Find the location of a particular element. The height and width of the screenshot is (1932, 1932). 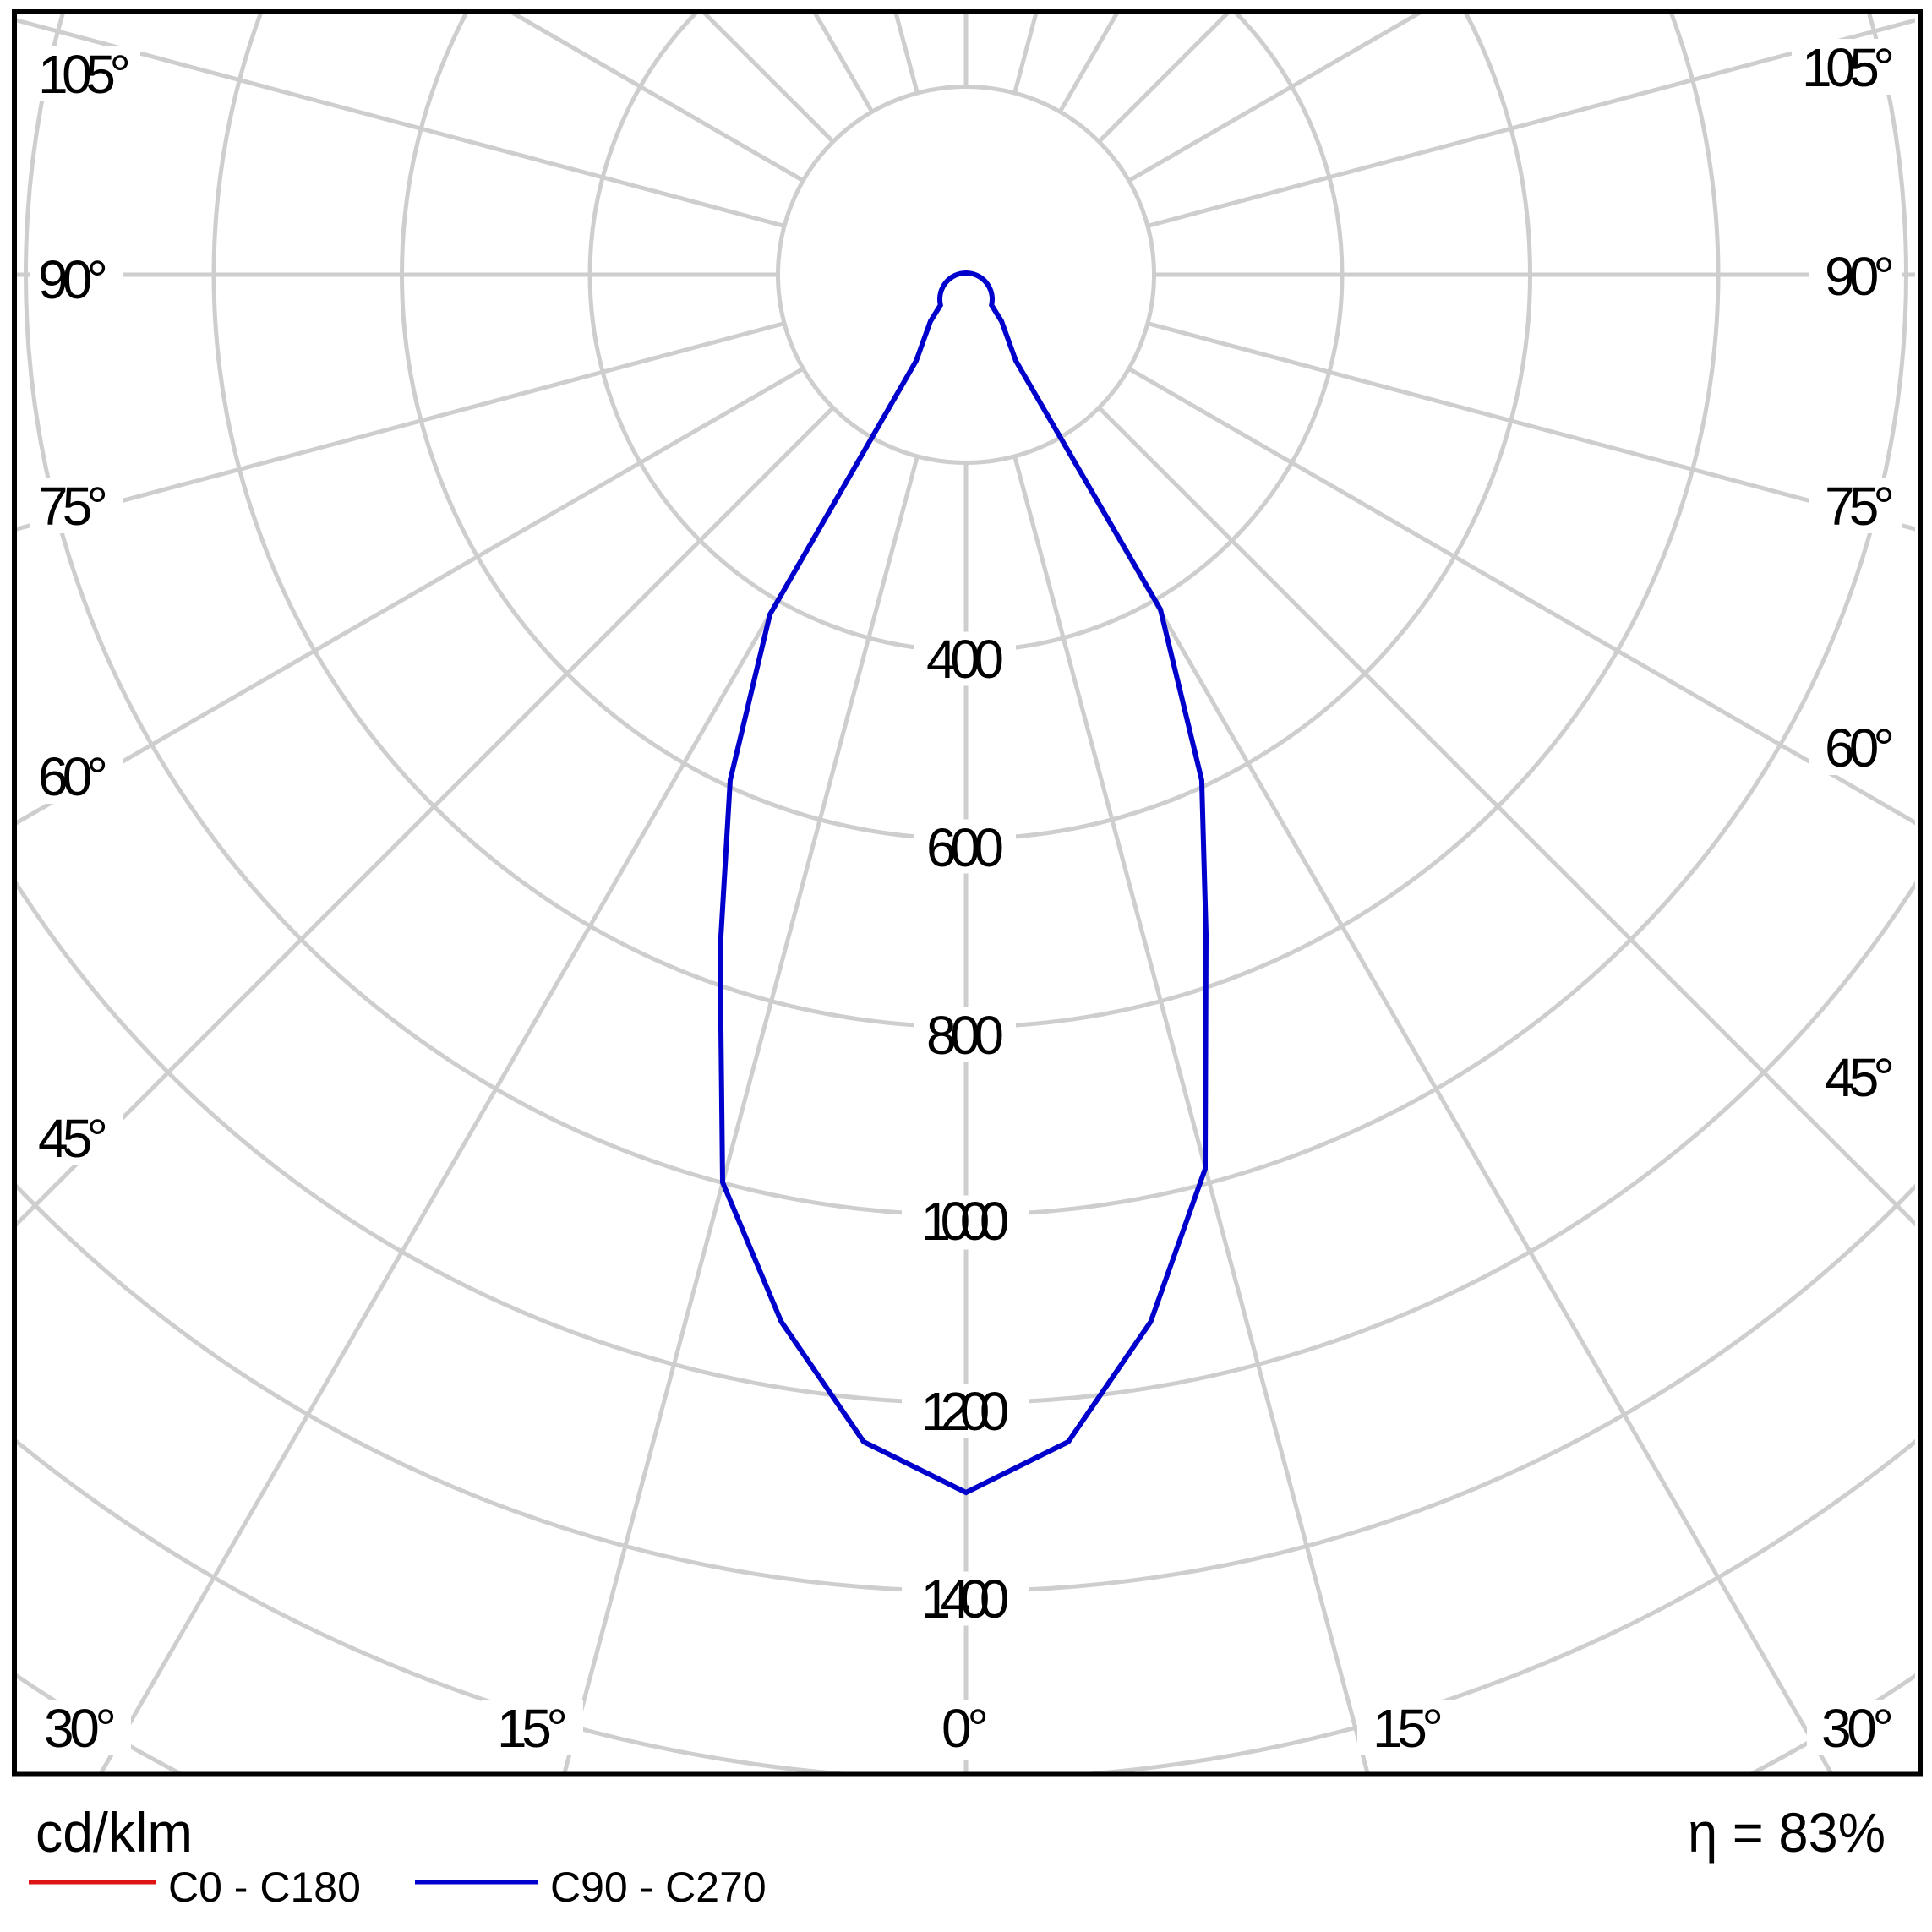

svg-text: 400 is located at coordinates (965, 659).